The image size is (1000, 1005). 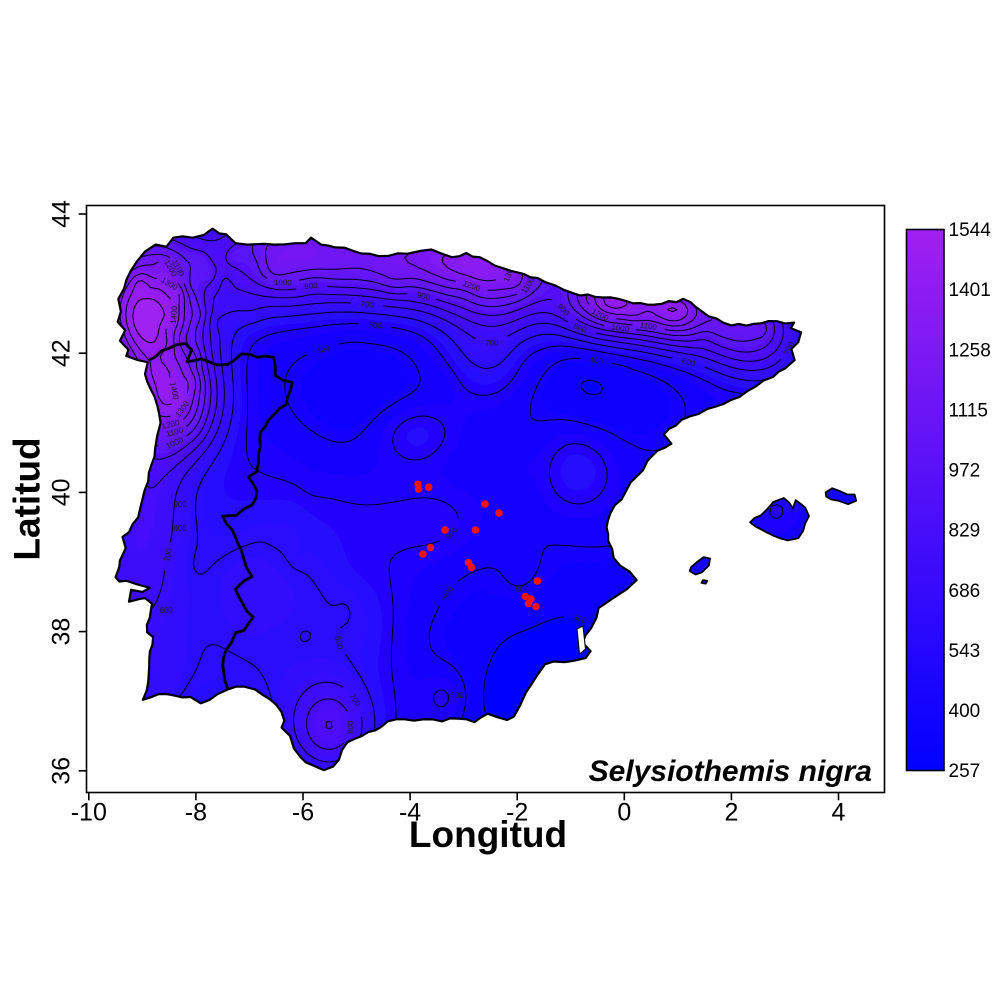 What do you see at coordinates (62, 353) in the screenshot?
I see `svg-text: 42` at bounding box center [62, 353].